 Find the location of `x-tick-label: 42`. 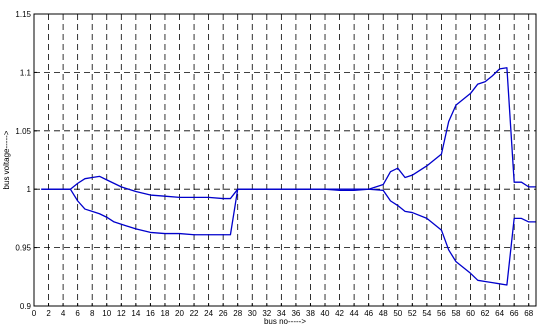

x-tick-label: 42 is located at coordinates (339, 313).